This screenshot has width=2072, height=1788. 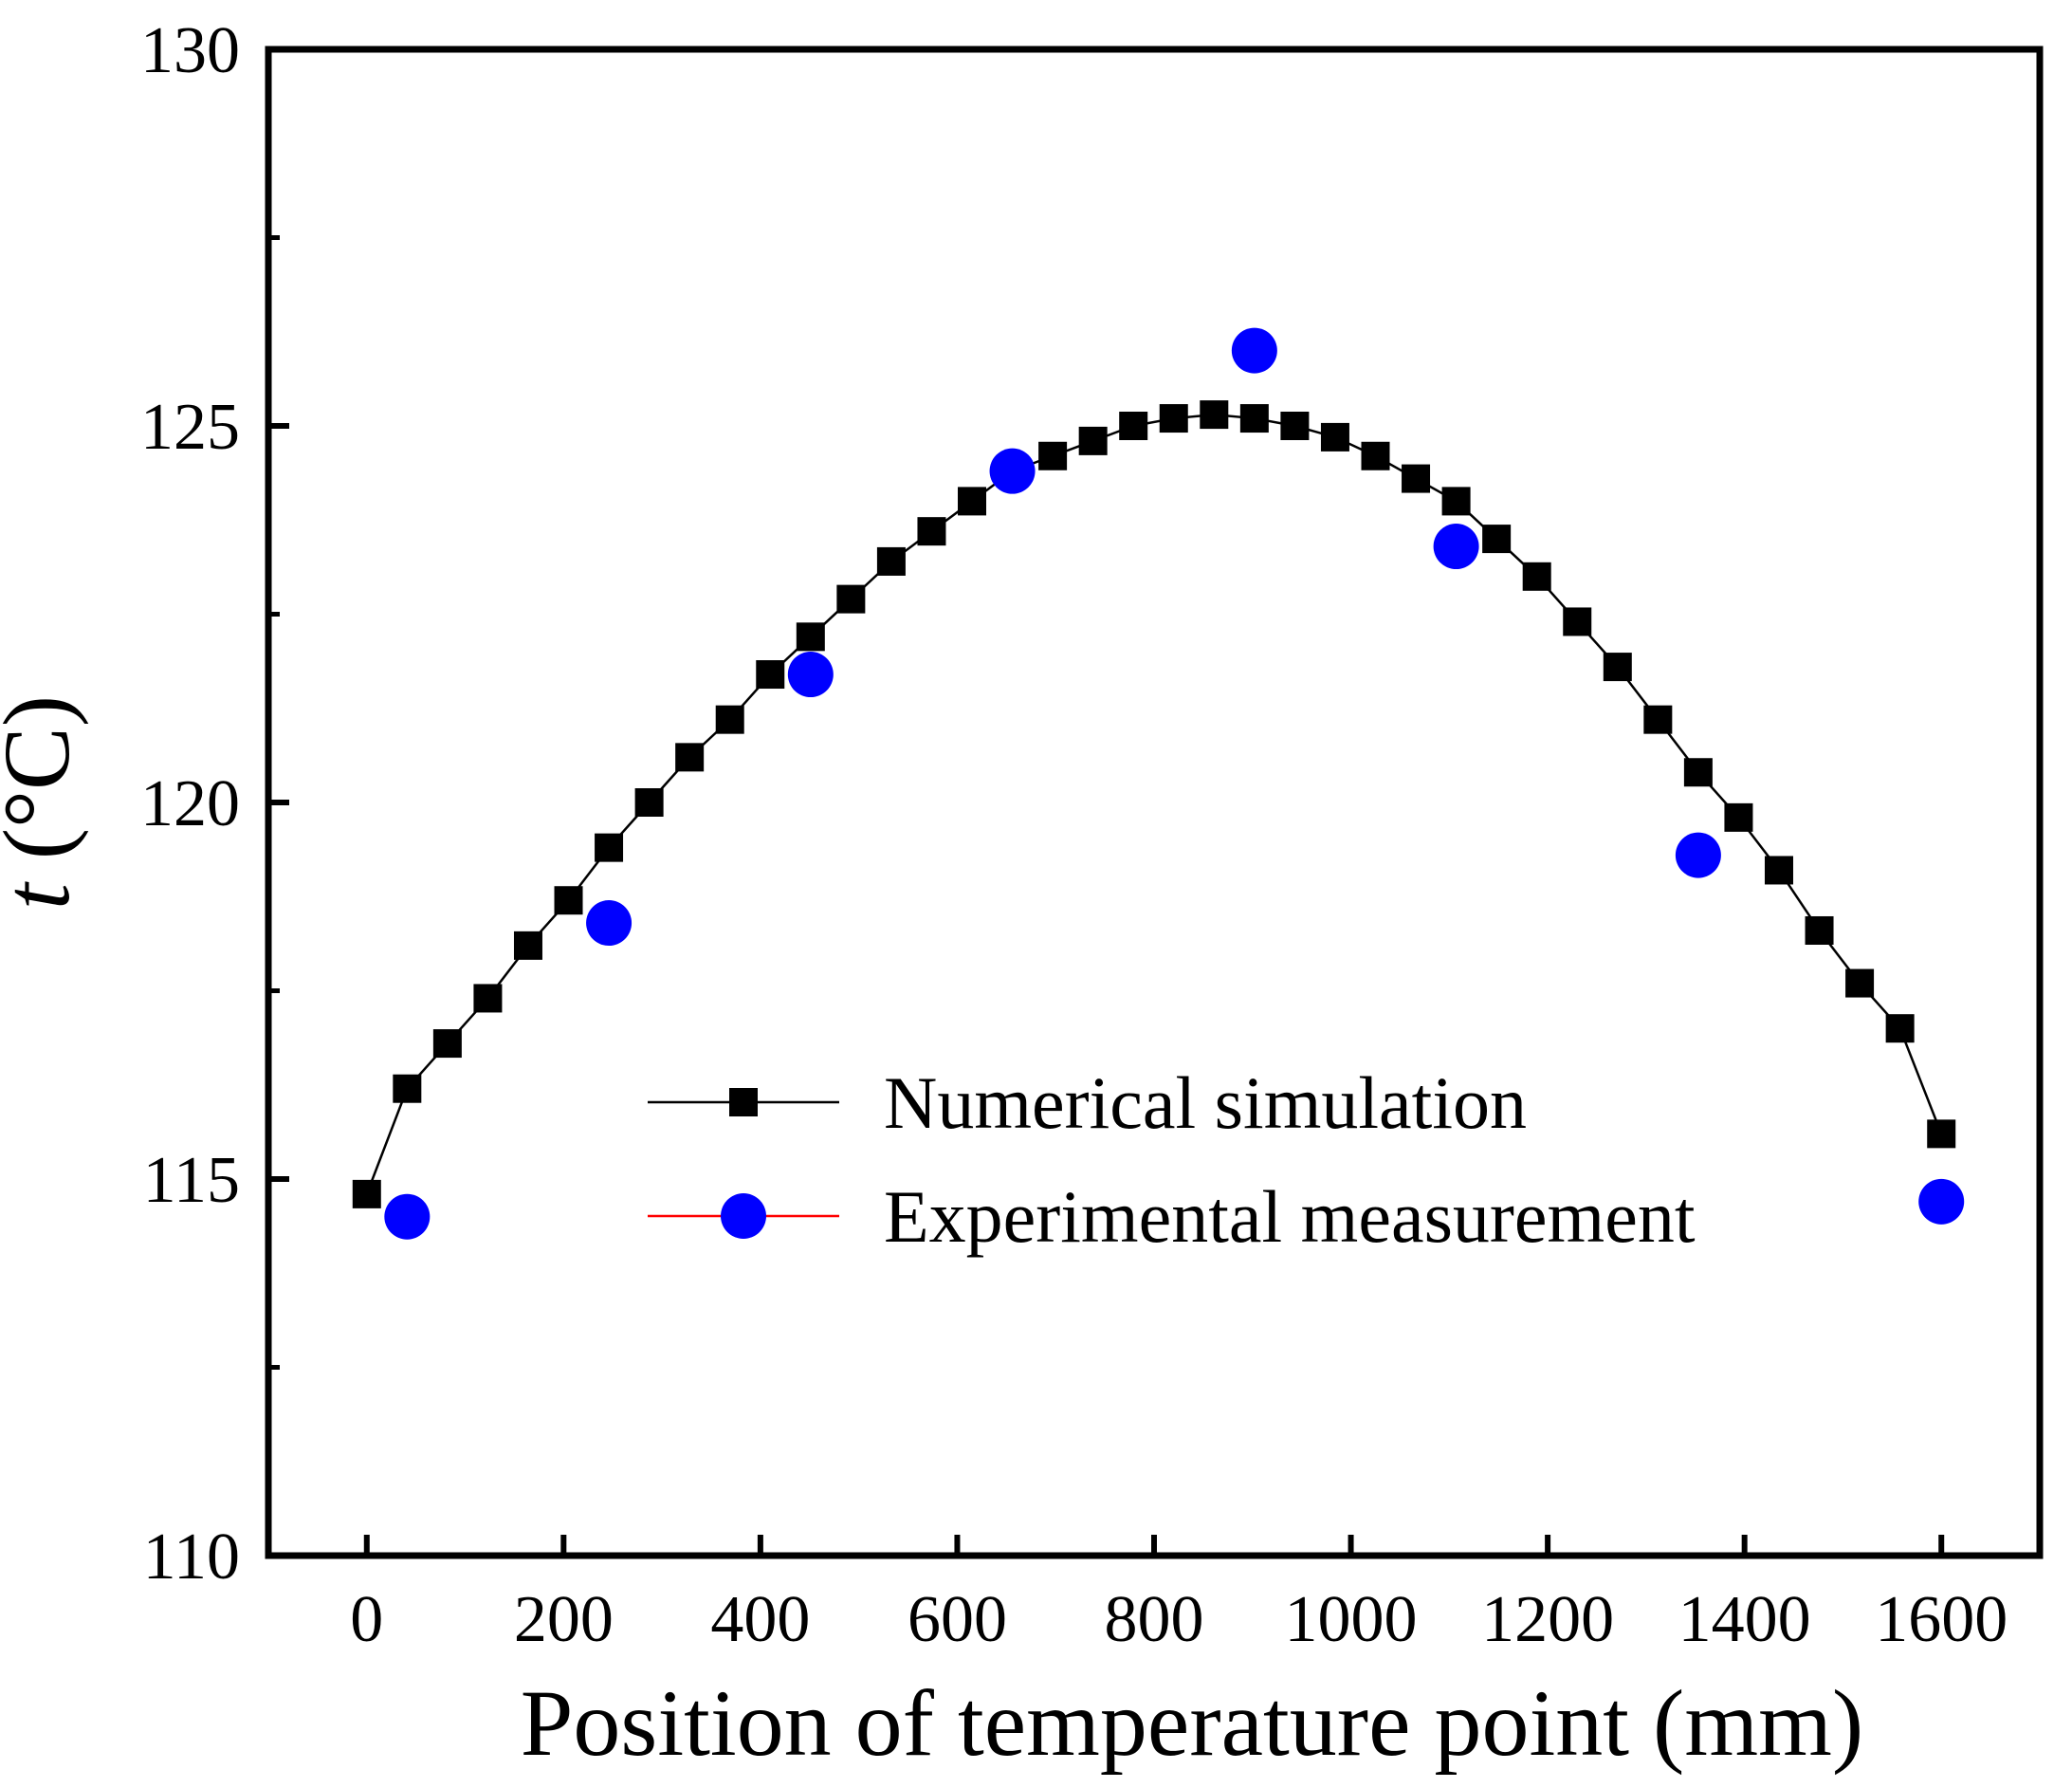 What do you see at coordinates (957, 1619) in the screenshot?
I see `x-tick-label: 600` at bounding box center [957, 1619].